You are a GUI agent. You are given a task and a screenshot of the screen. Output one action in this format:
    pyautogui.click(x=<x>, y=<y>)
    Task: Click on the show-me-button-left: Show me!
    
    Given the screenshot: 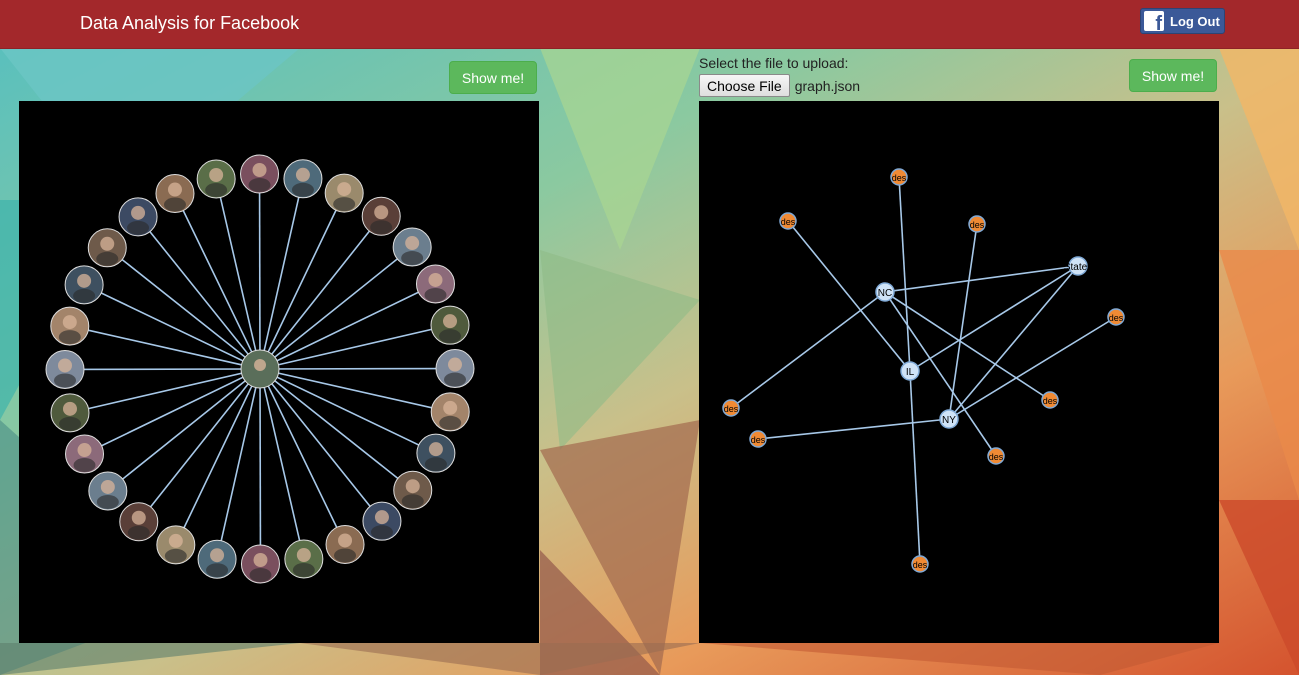 What is the action you would take?
    pyautogui.click(x=493, y=77)
    